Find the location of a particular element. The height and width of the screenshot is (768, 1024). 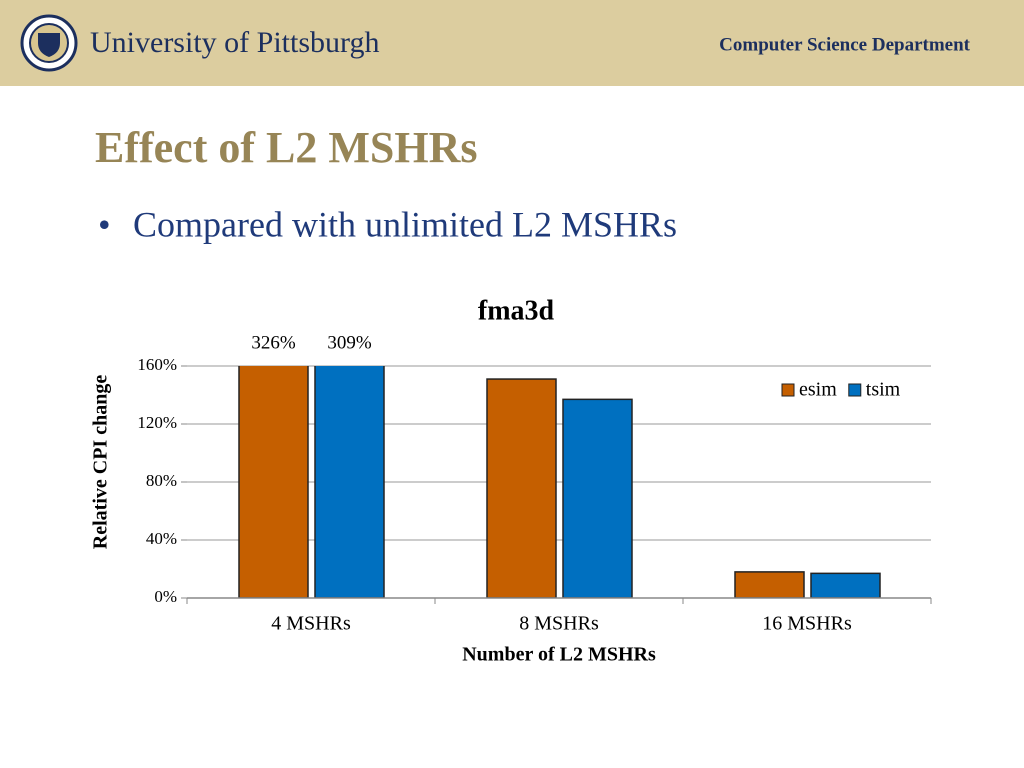

y-tick-label: 120% is located at coordinates (157, 422).